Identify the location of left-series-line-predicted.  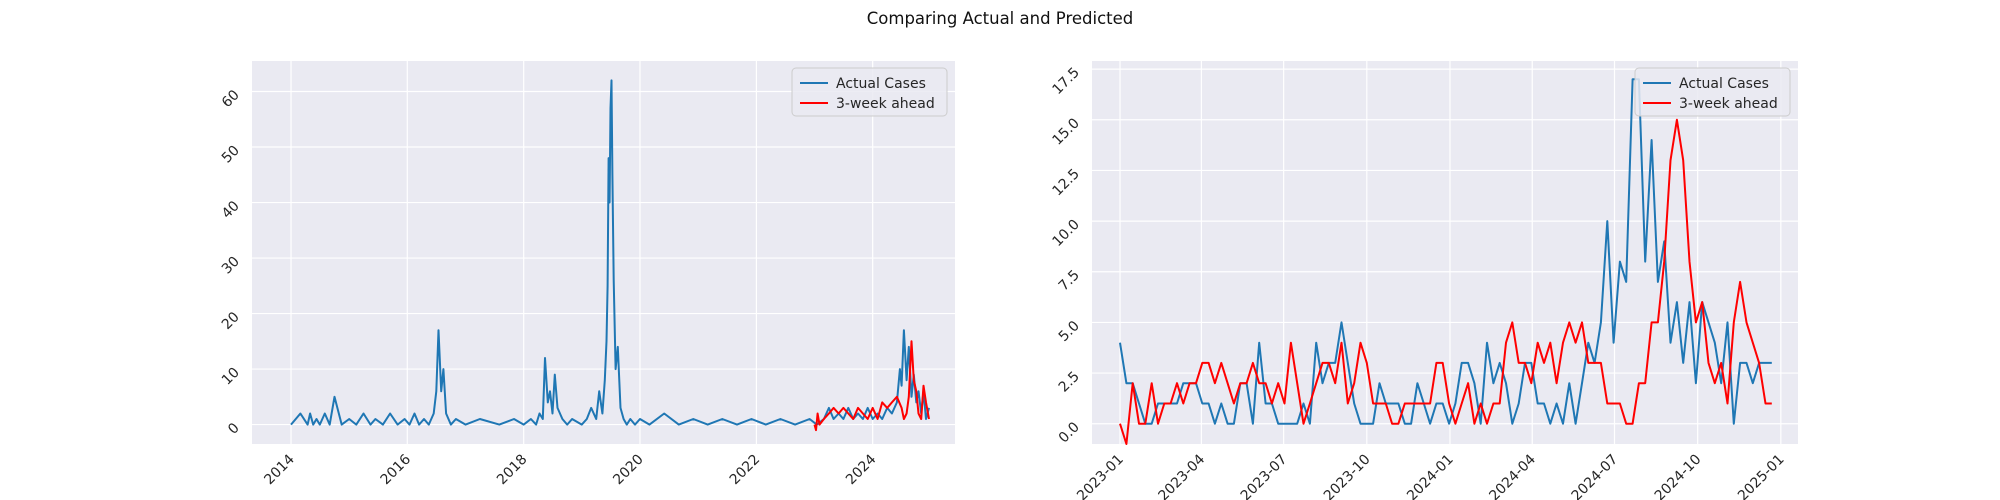
(871, 386).